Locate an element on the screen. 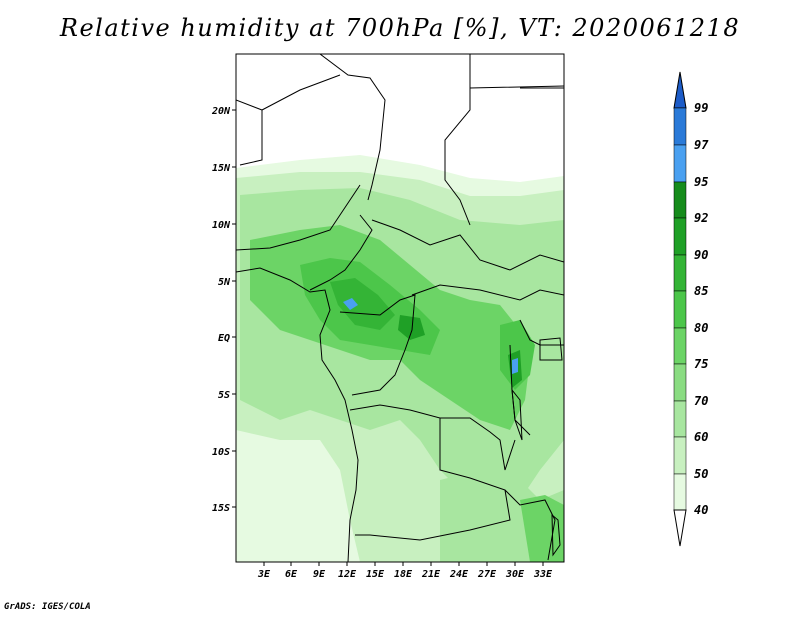 The image size is (800, 618). colorbar-label-80: 80 is located at coordinates (701, 328).